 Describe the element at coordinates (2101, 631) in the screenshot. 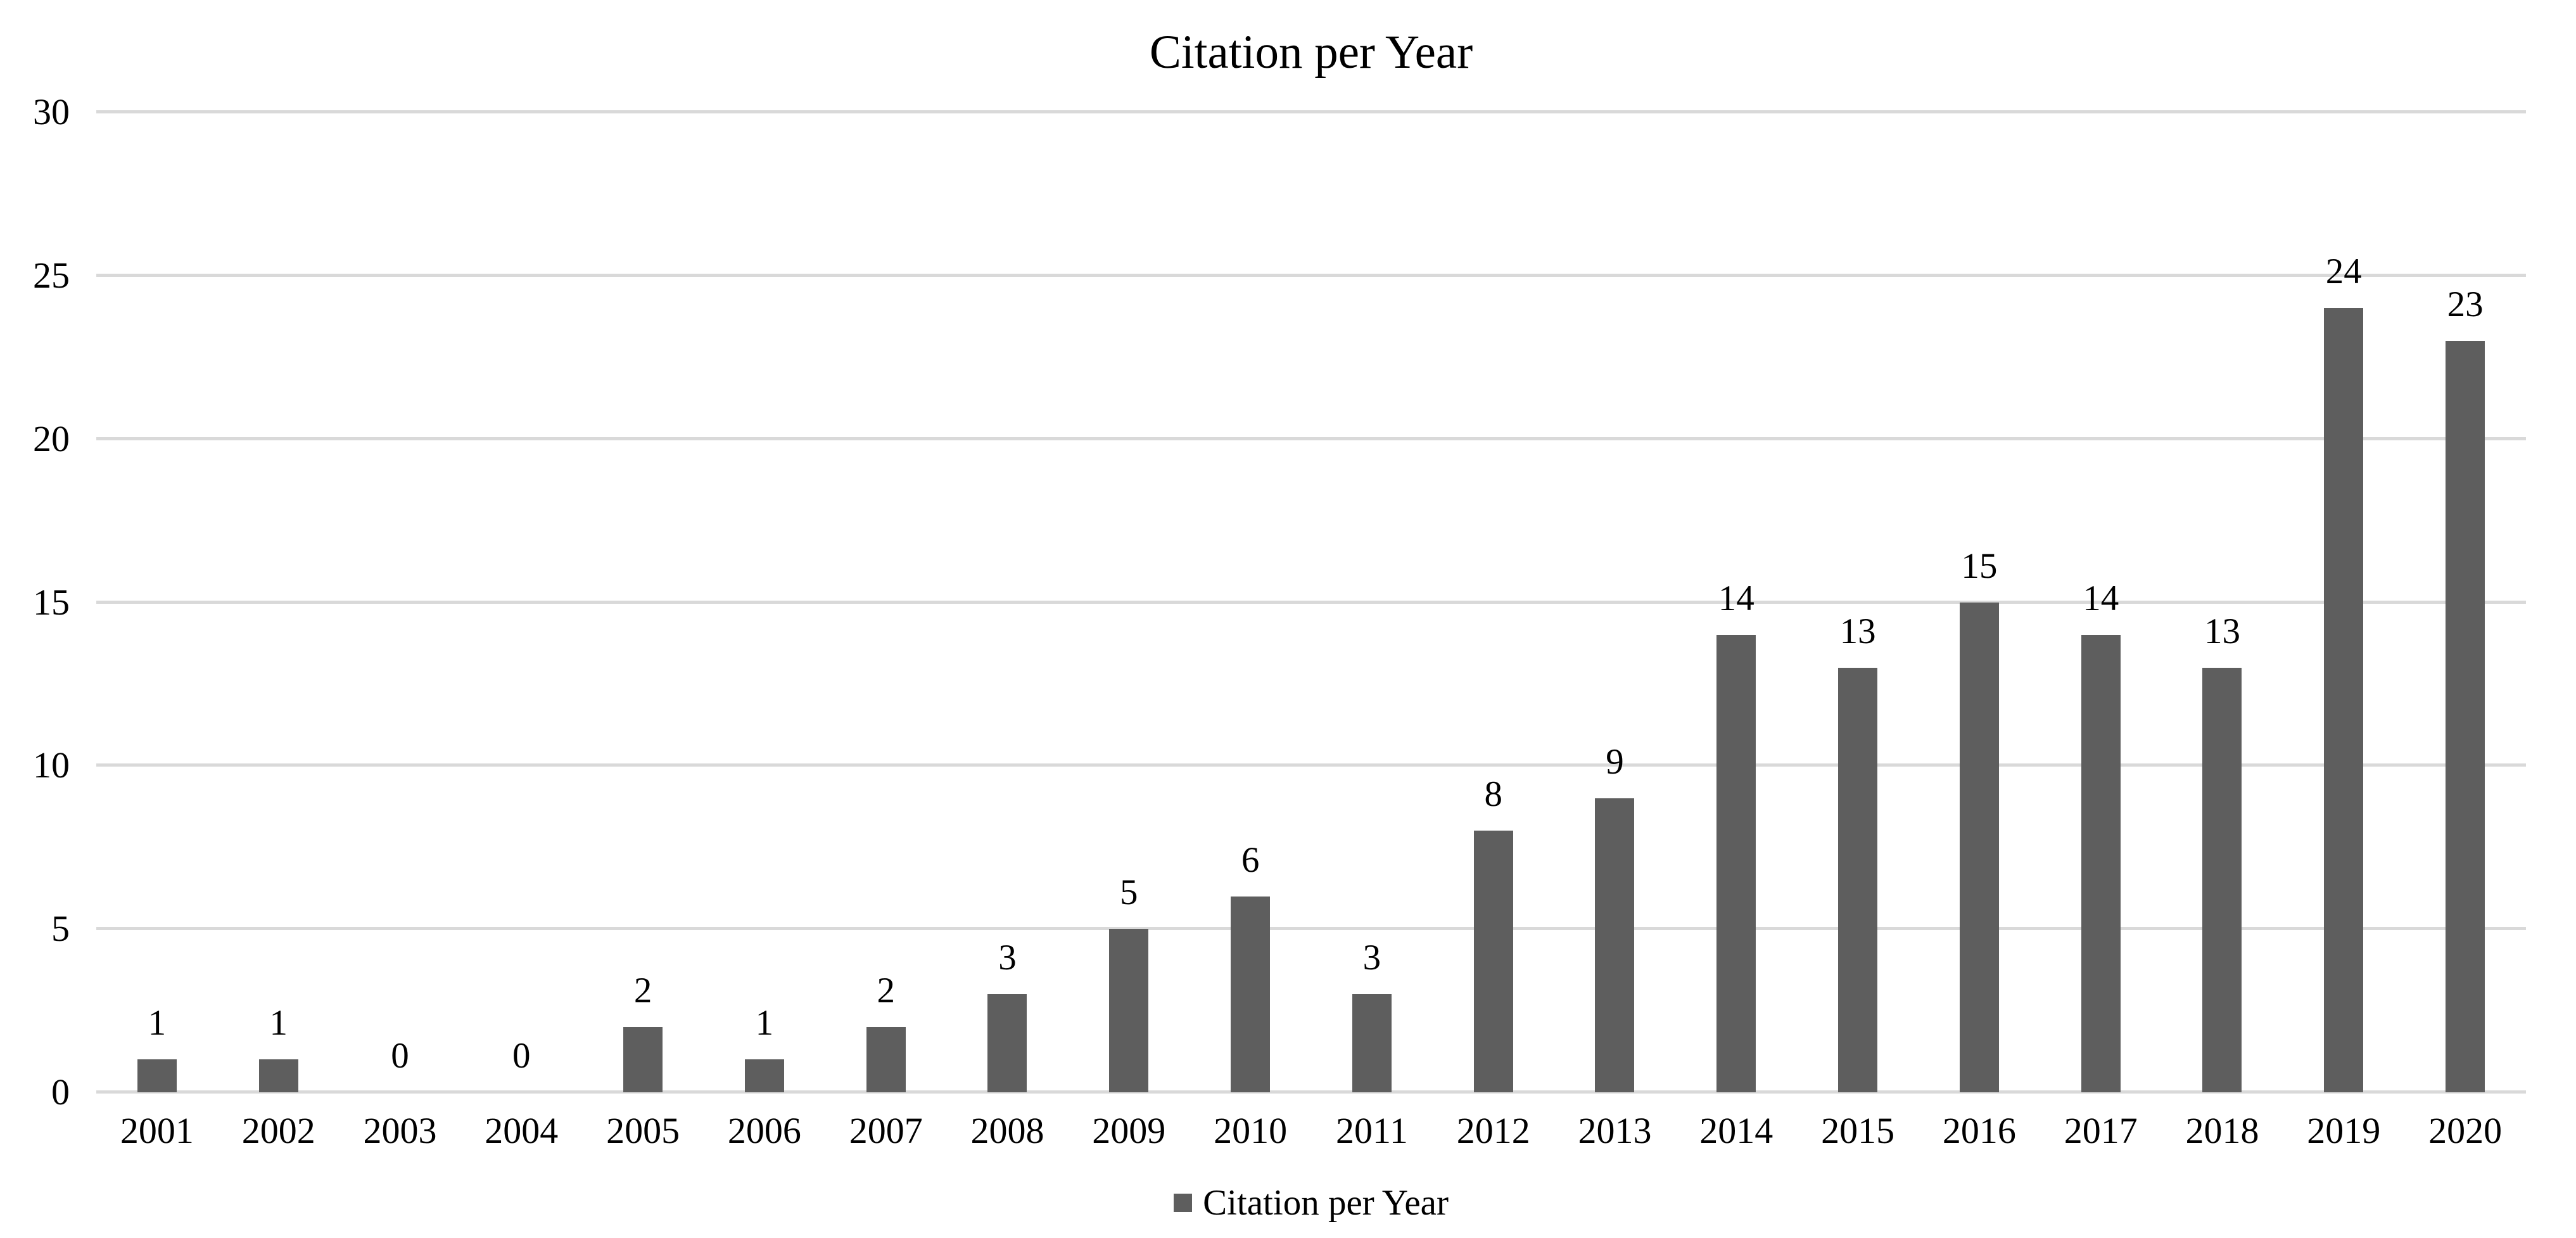

I see `bar-slot: 14 2017` at that location.